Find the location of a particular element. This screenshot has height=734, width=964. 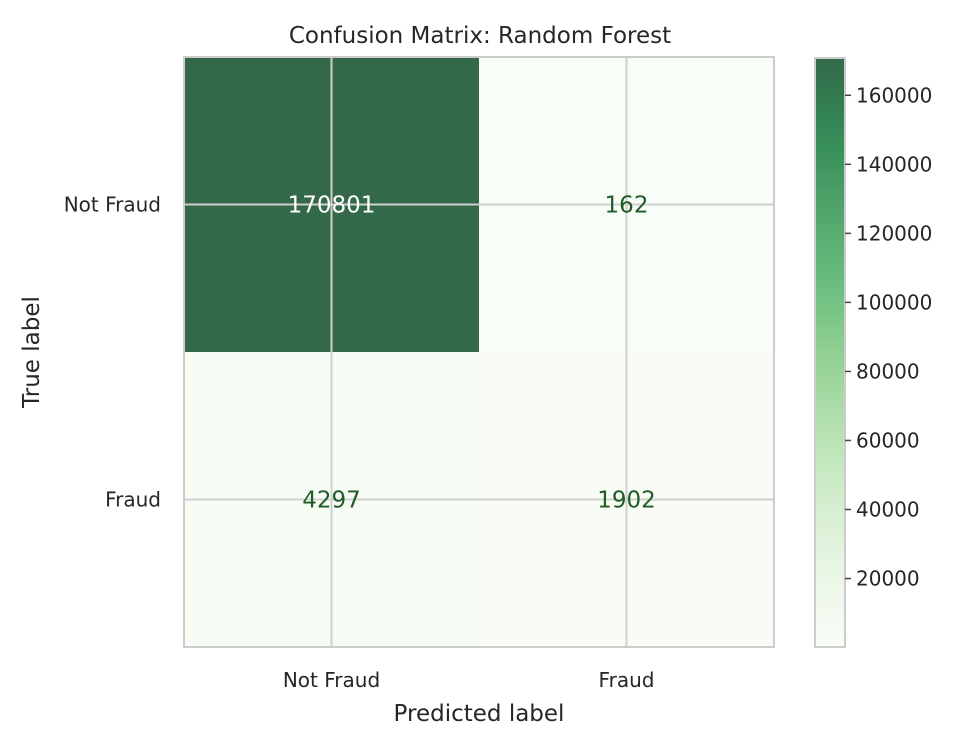

colorbar-tick-label: 160000 is located at coordinates (894, 95).